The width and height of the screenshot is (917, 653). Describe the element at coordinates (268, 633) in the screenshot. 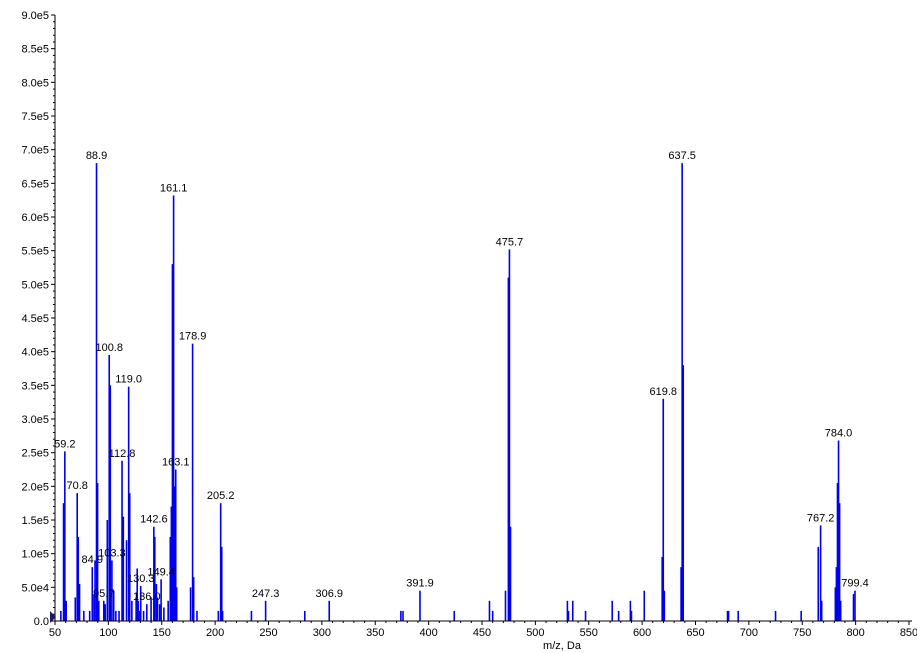

I see `x-tick-label: 250` at that location.